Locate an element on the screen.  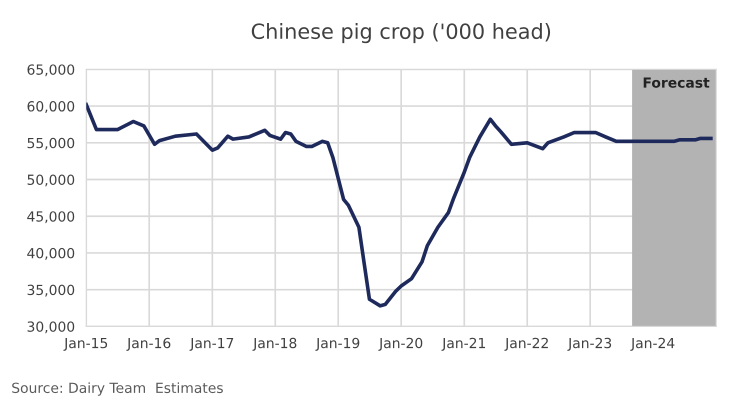
x-tick-label: Jan-19 is located at coordinates (337, 344).